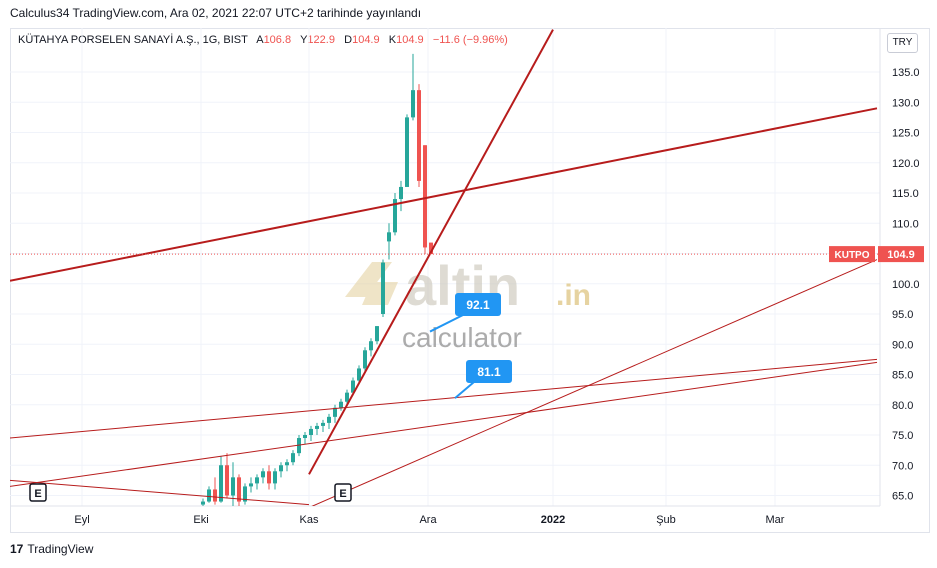 The width and height of the screenshot is (937, 568). Describe the element at coordinates (133, 40) in the screenshot. I see `symbol-title: KÜTAHYA PORSELEN SANAYİ A.Ş., 1G, BIST` at that location.